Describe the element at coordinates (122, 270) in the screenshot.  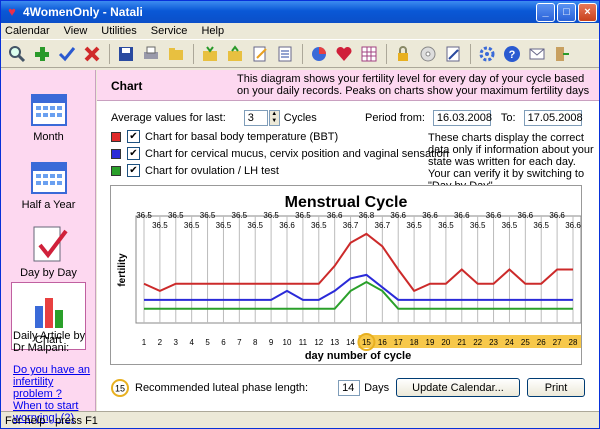
I see `y-axis-label: fertility` at that location.